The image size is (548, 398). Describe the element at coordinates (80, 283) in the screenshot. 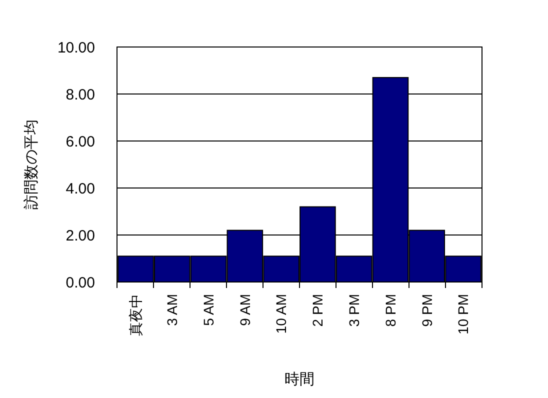

I see `y-tick-label: 0.00` at that location.